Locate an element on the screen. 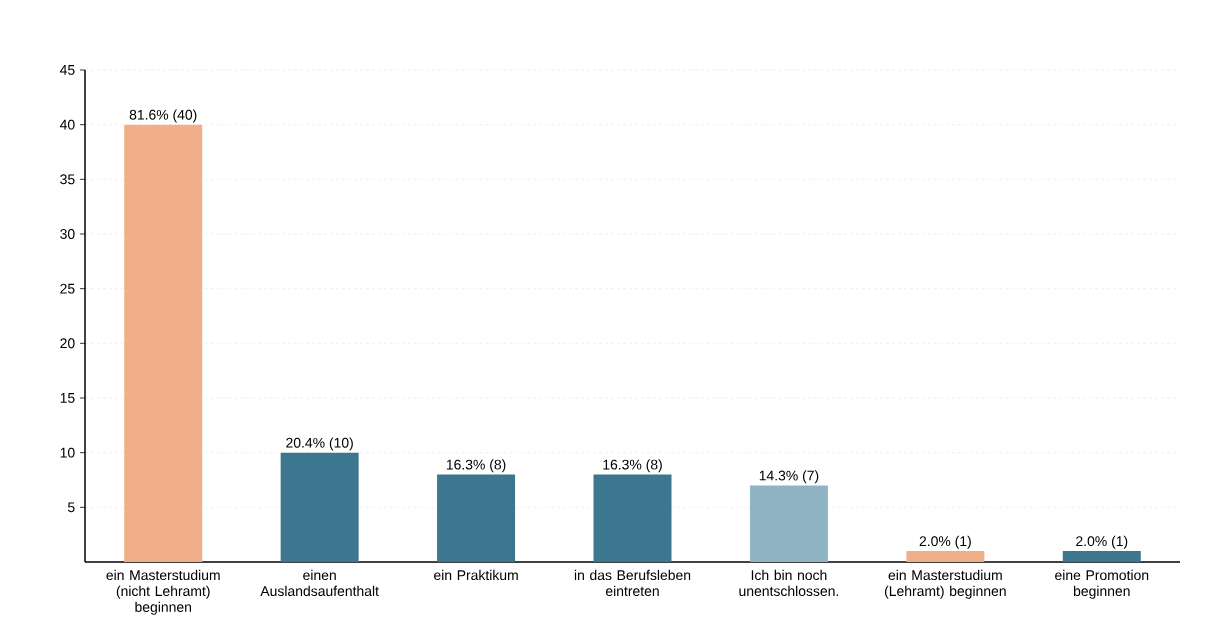 The image size is (1224, 626). y-tick-label: 10 is located at coordinates (67, 452).